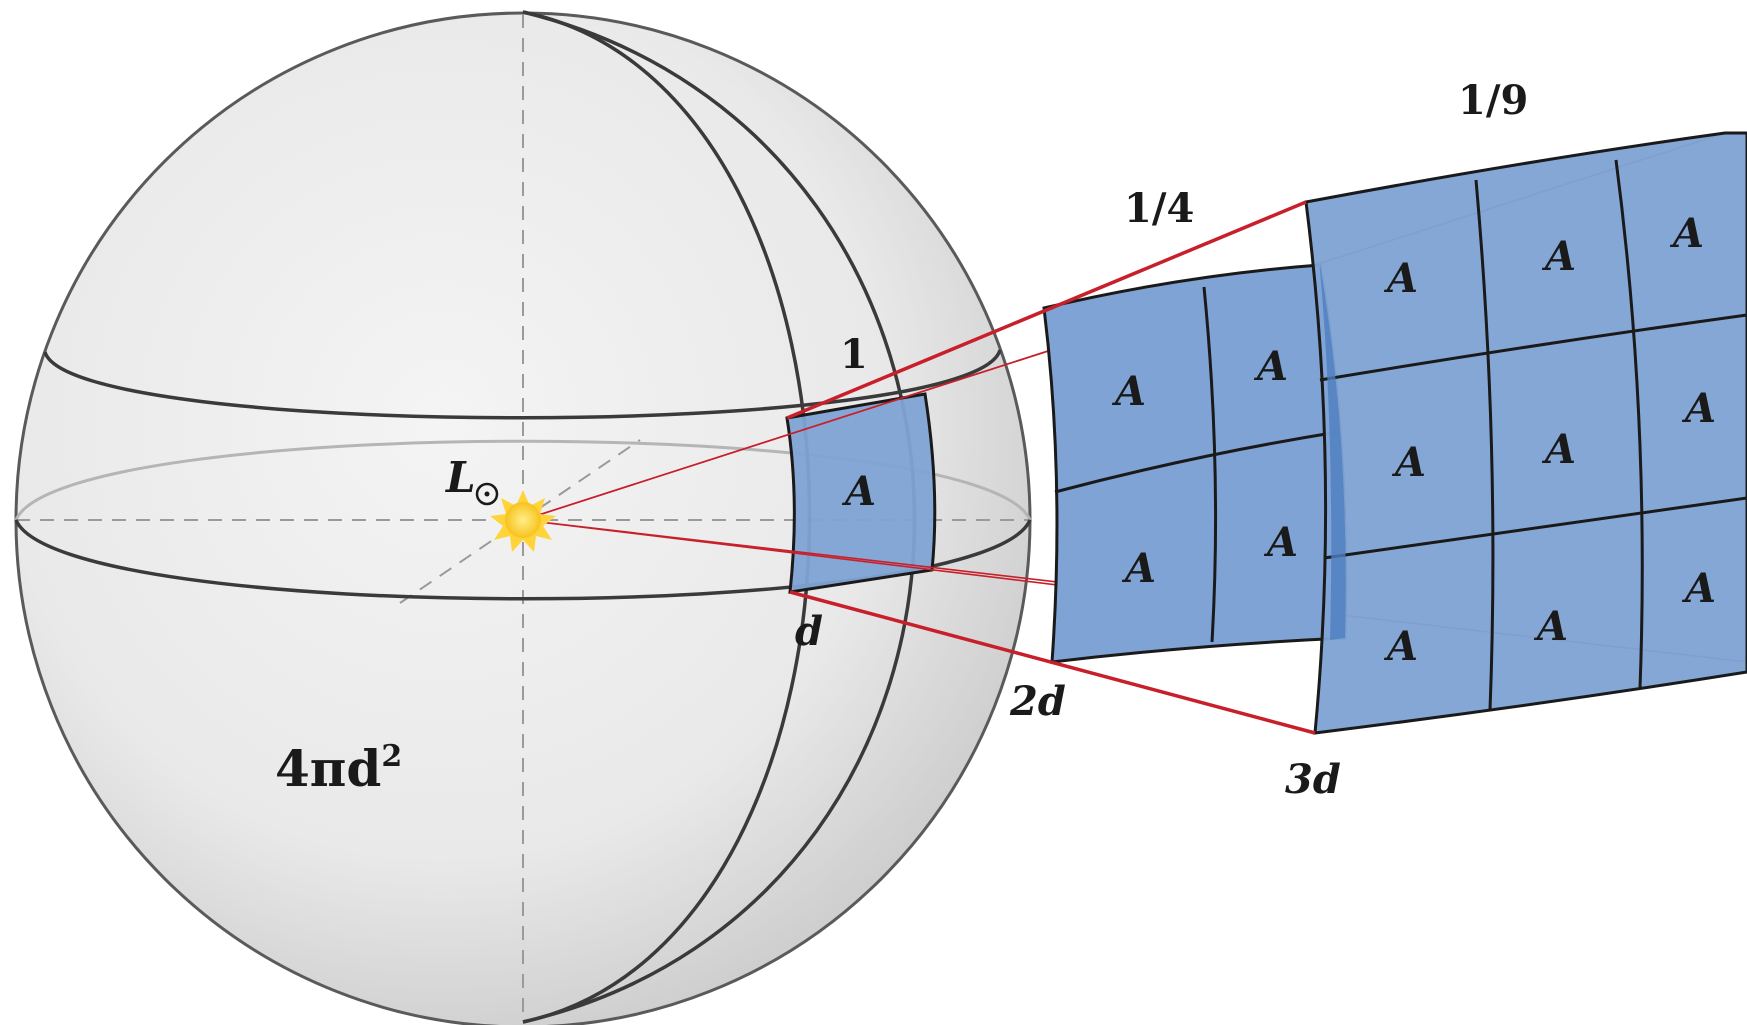 The width and height of the screenshot is (1747, 1025). What do you see at coordinates (522, 384) in the screenshot?
I see `latitude-band` at bounding box center [522, 384].